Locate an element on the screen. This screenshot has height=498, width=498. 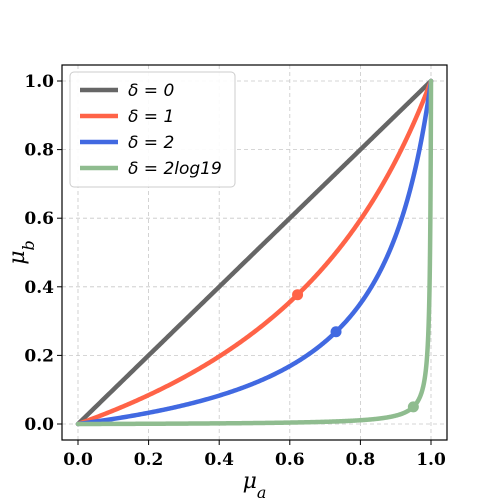
y-tick-label: 0.0 is located at coordinates (39, 425).